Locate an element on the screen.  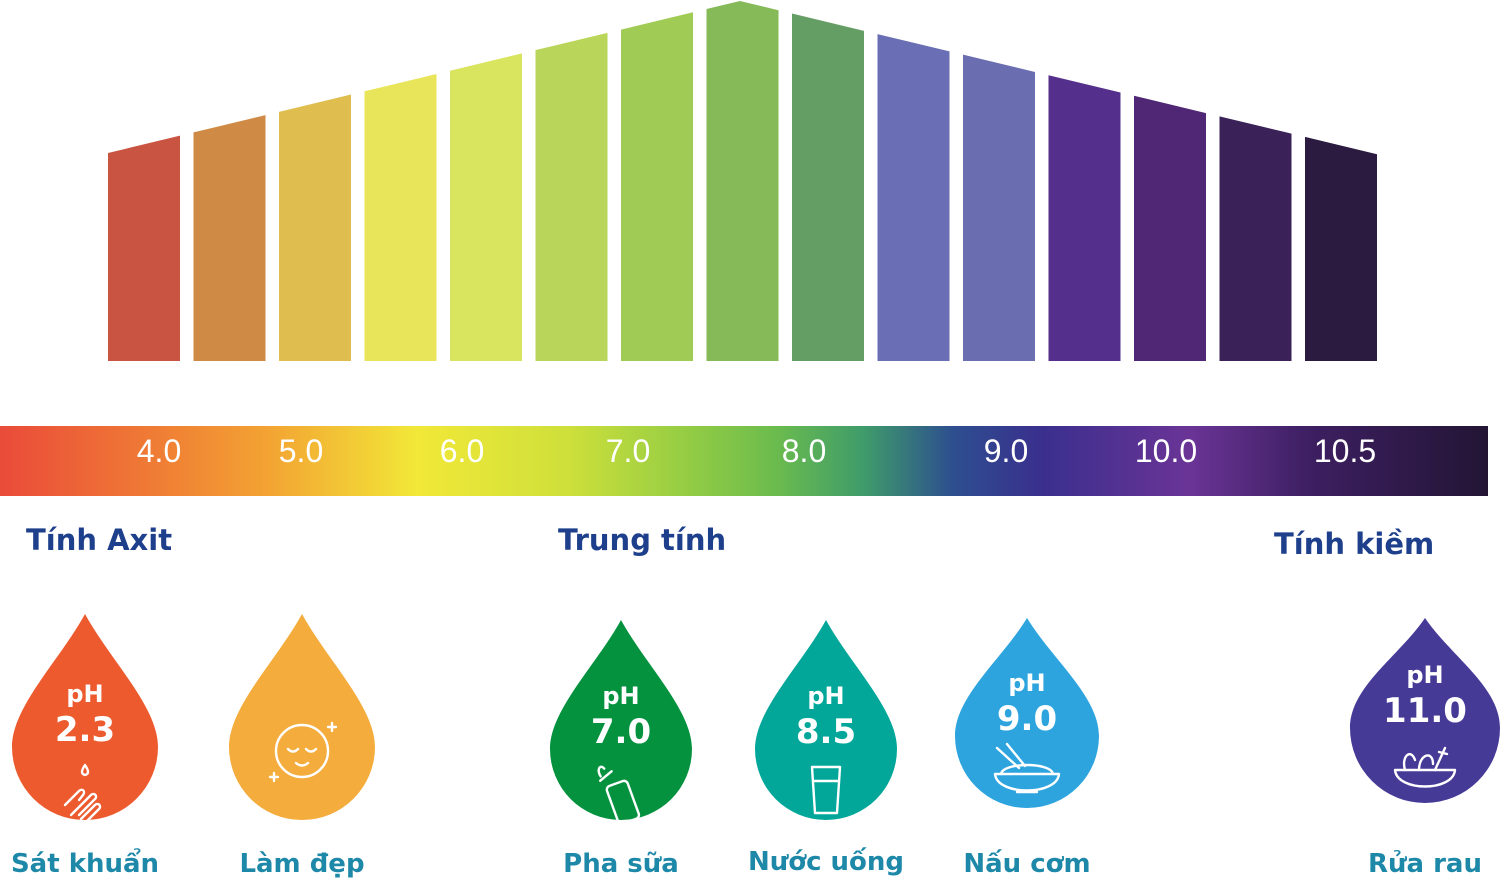
ph-gradient-scale is located at coordinates (744, 461).